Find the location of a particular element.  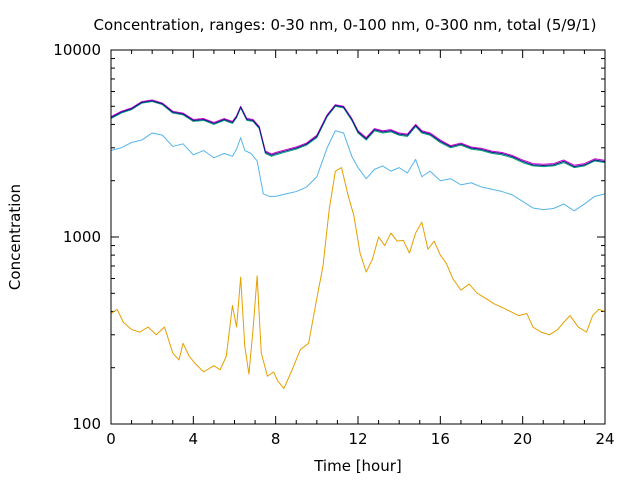

y-axis-label: Concentration is located at coordinates (15, 237).